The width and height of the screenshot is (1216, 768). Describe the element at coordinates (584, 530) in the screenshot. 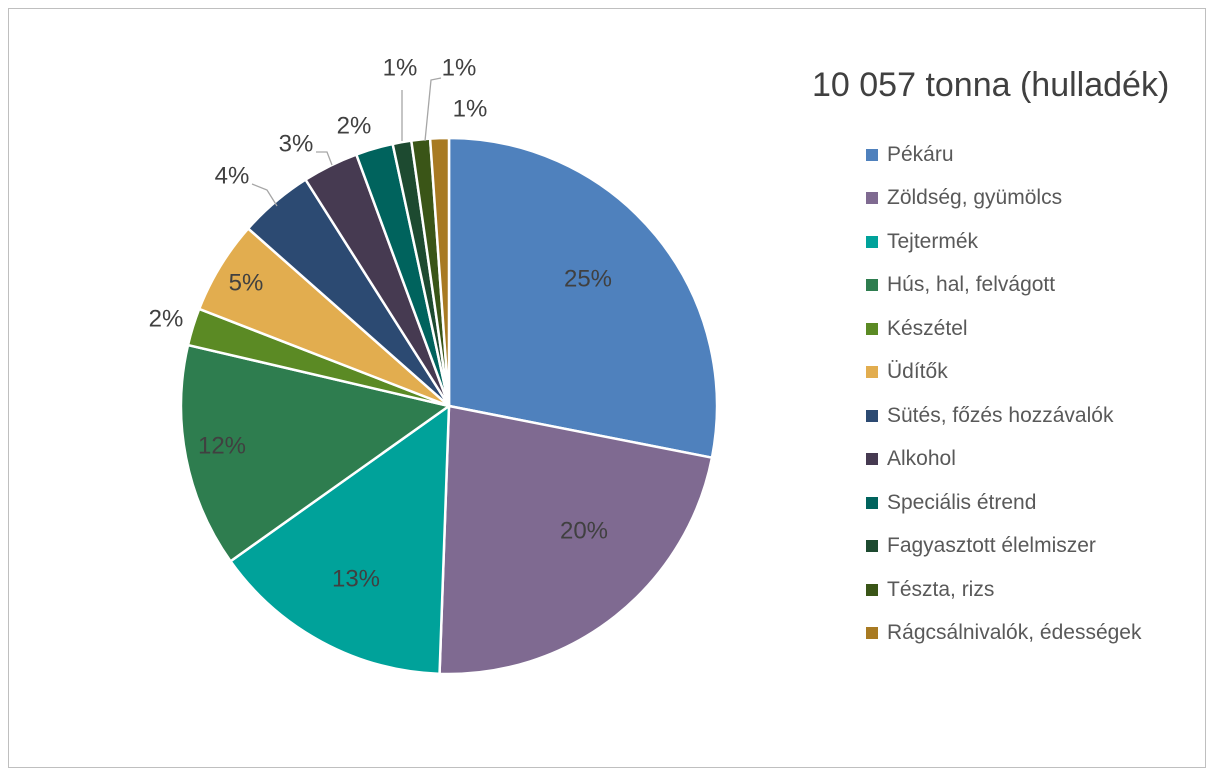

I see `slice-data-label: 20%` at that location.